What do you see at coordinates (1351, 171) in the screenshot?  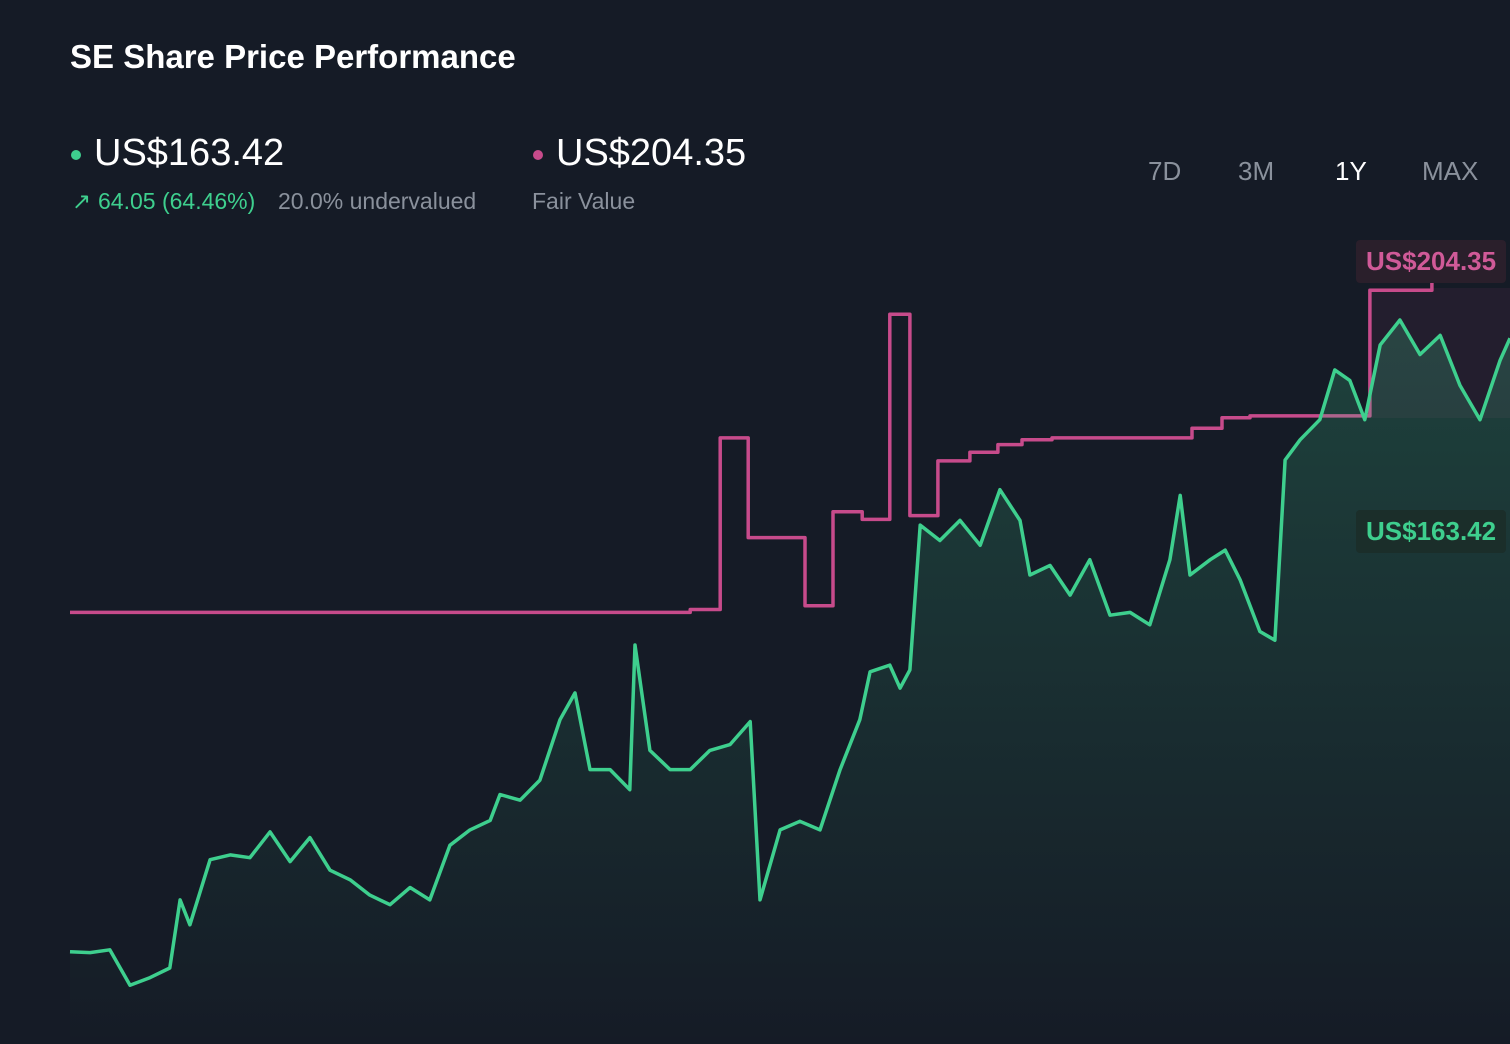 I see `range-button: 1Y` at bounding box center [1351, 171].